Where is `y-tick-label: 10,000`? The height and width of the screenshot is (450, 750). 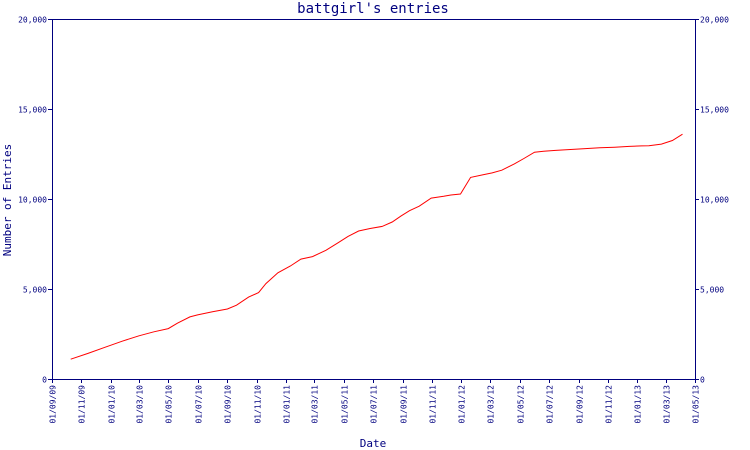 y-tick-label: 10,000 is located at coordinates (32, 200).